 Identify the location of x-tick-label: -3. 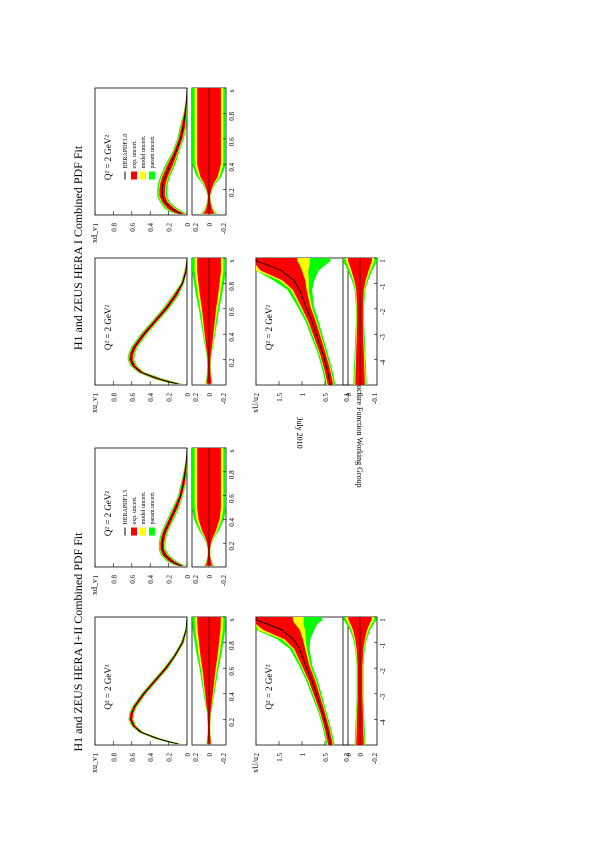
(383, 696).